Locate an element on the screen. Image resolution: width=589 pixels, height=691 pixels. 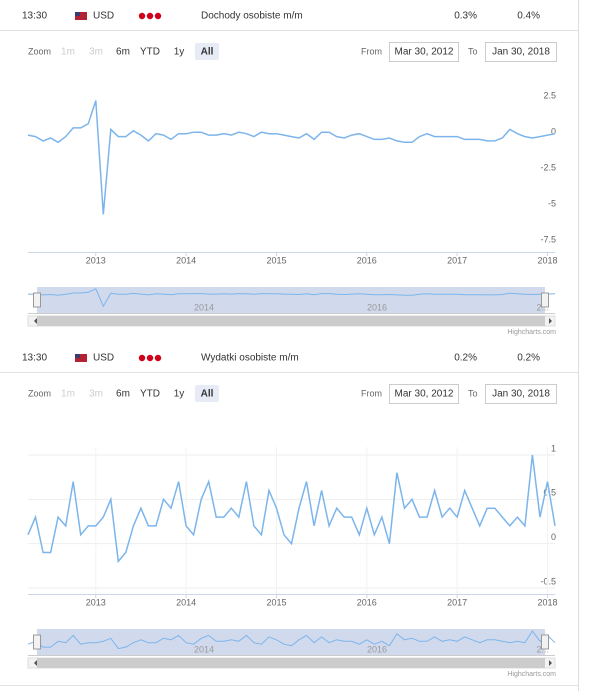
y-tick-label: -5 is located at coordinates (552, 203).